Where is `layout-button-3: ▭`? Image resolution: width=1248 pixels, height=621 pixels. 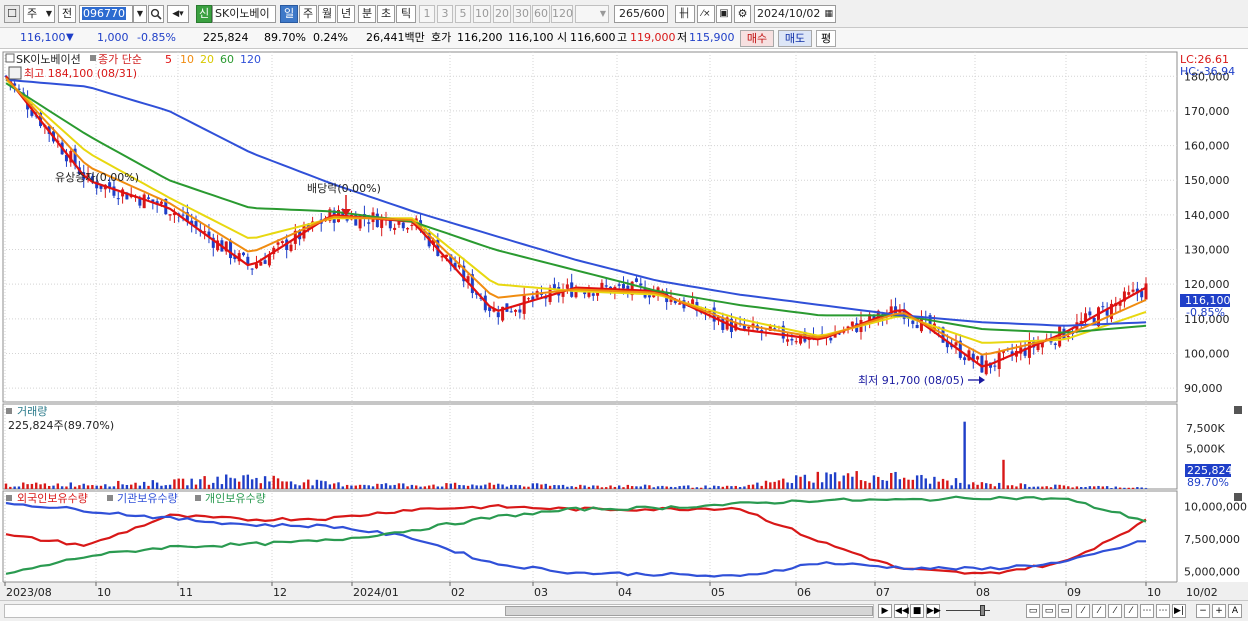 layout-button-3: ▭ is located at coordinates (1065, 611).